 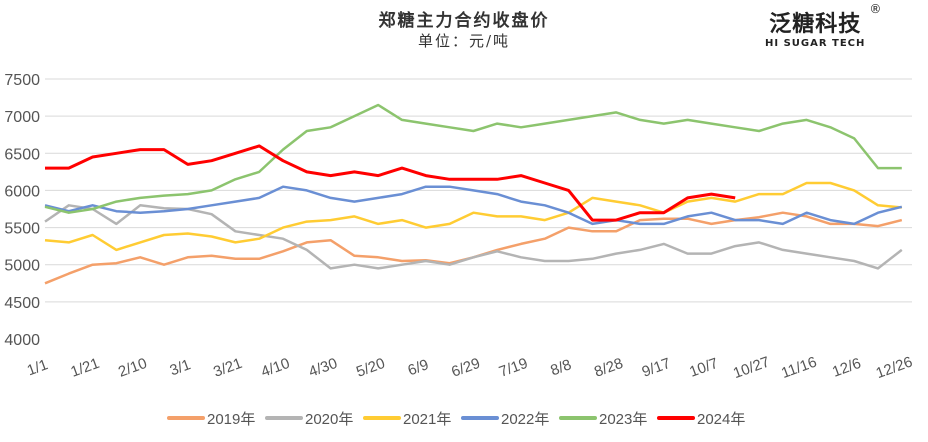 I want to click on logo-text: 泛糖科技, so click(x=815, y=24).